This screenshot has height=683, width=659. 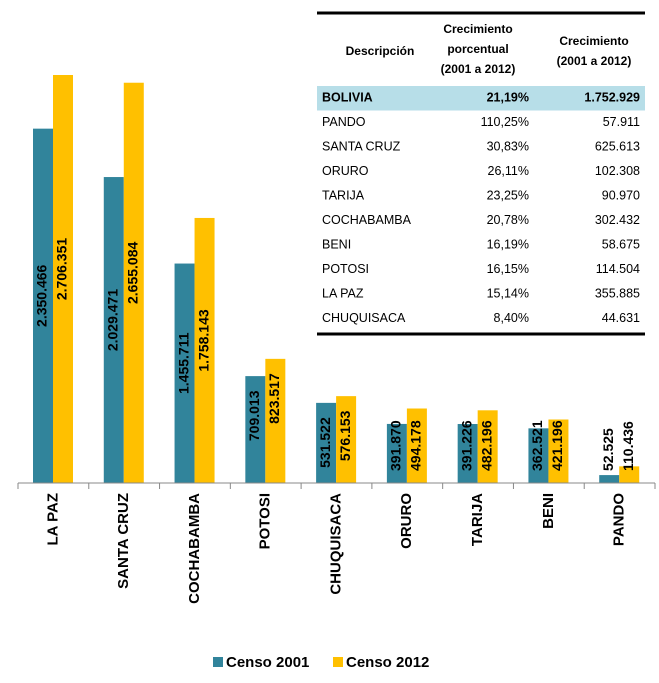 I want to click on table-cell: LA PAZ, so click(x=343, y=294).